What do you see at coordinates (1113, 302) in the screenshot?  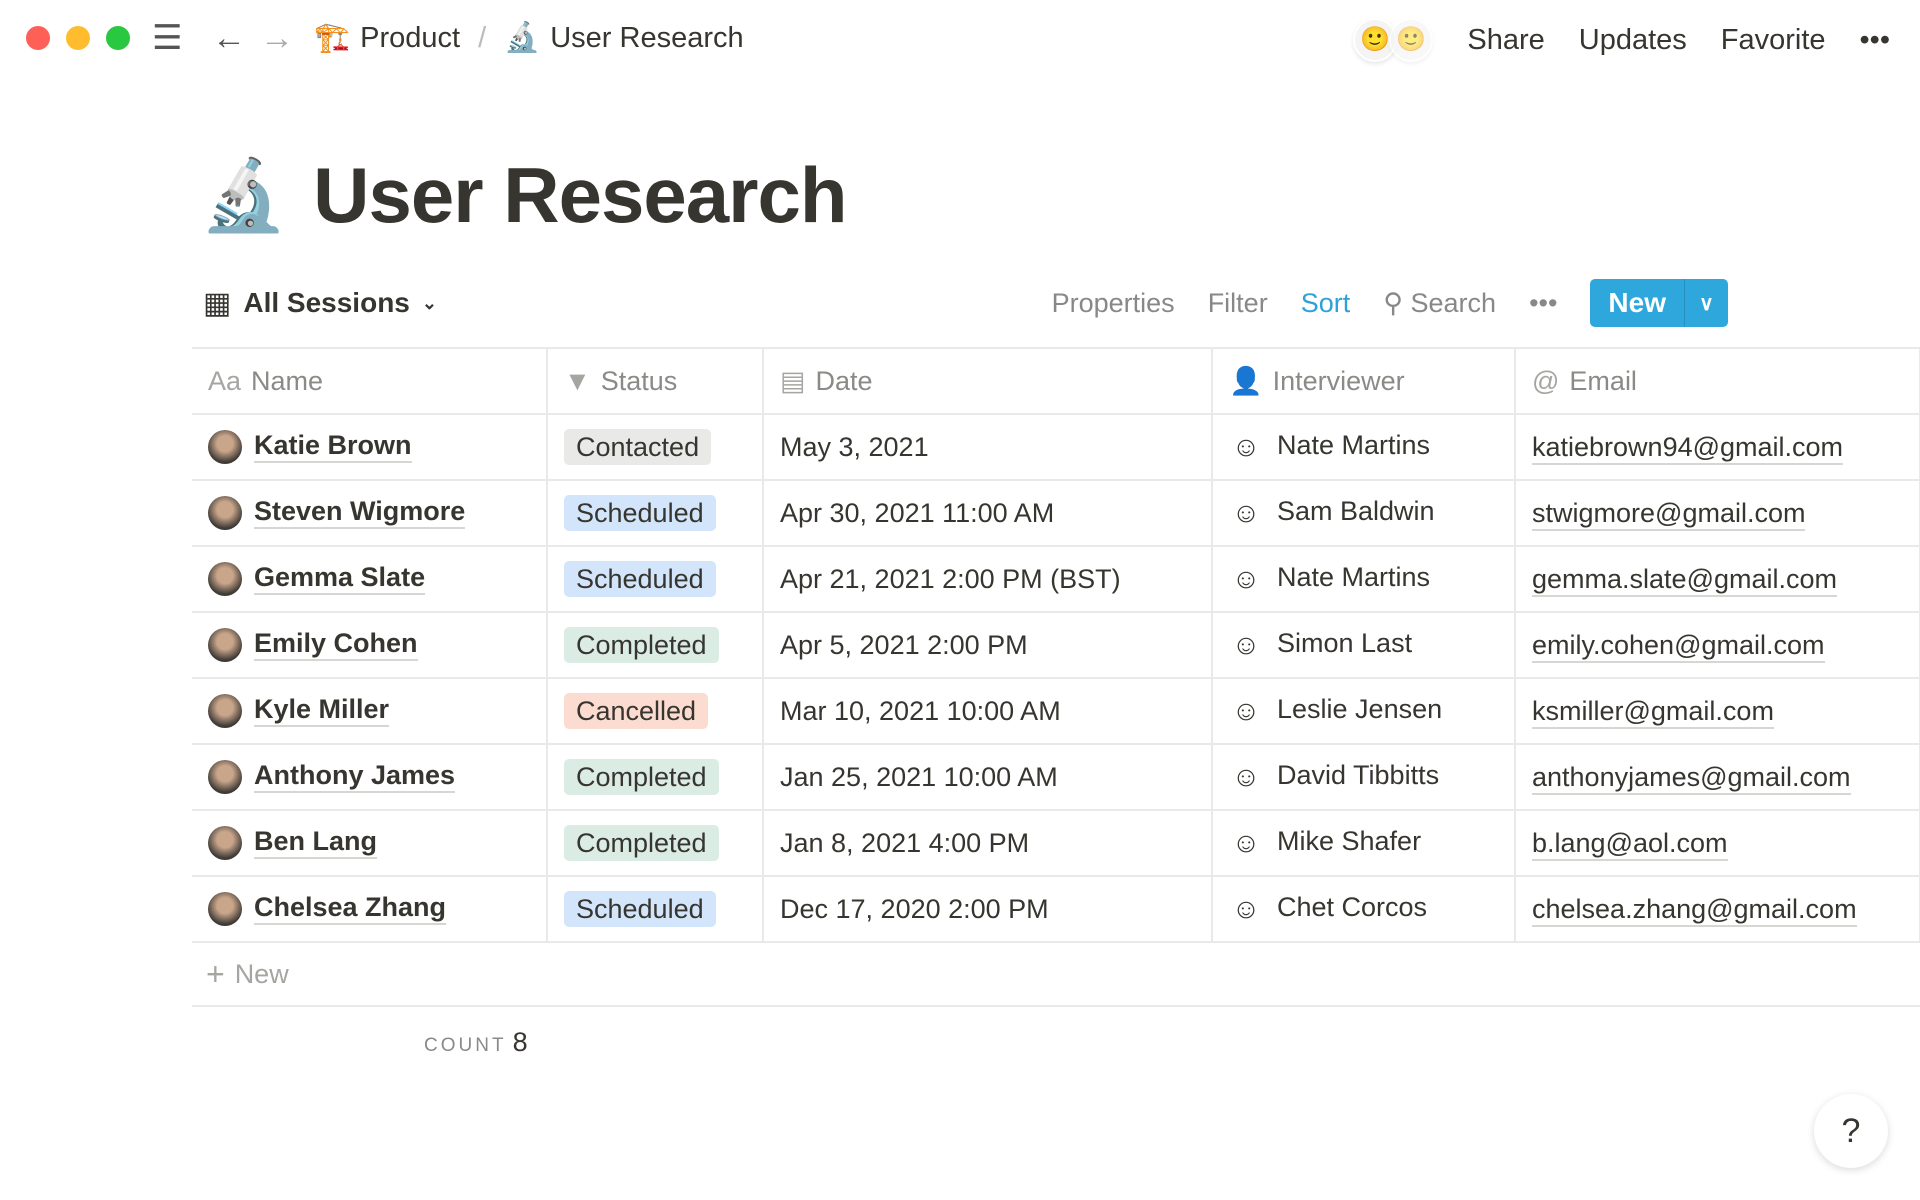 I see `properties-button: Properties` at bounding box center [1113, 302].